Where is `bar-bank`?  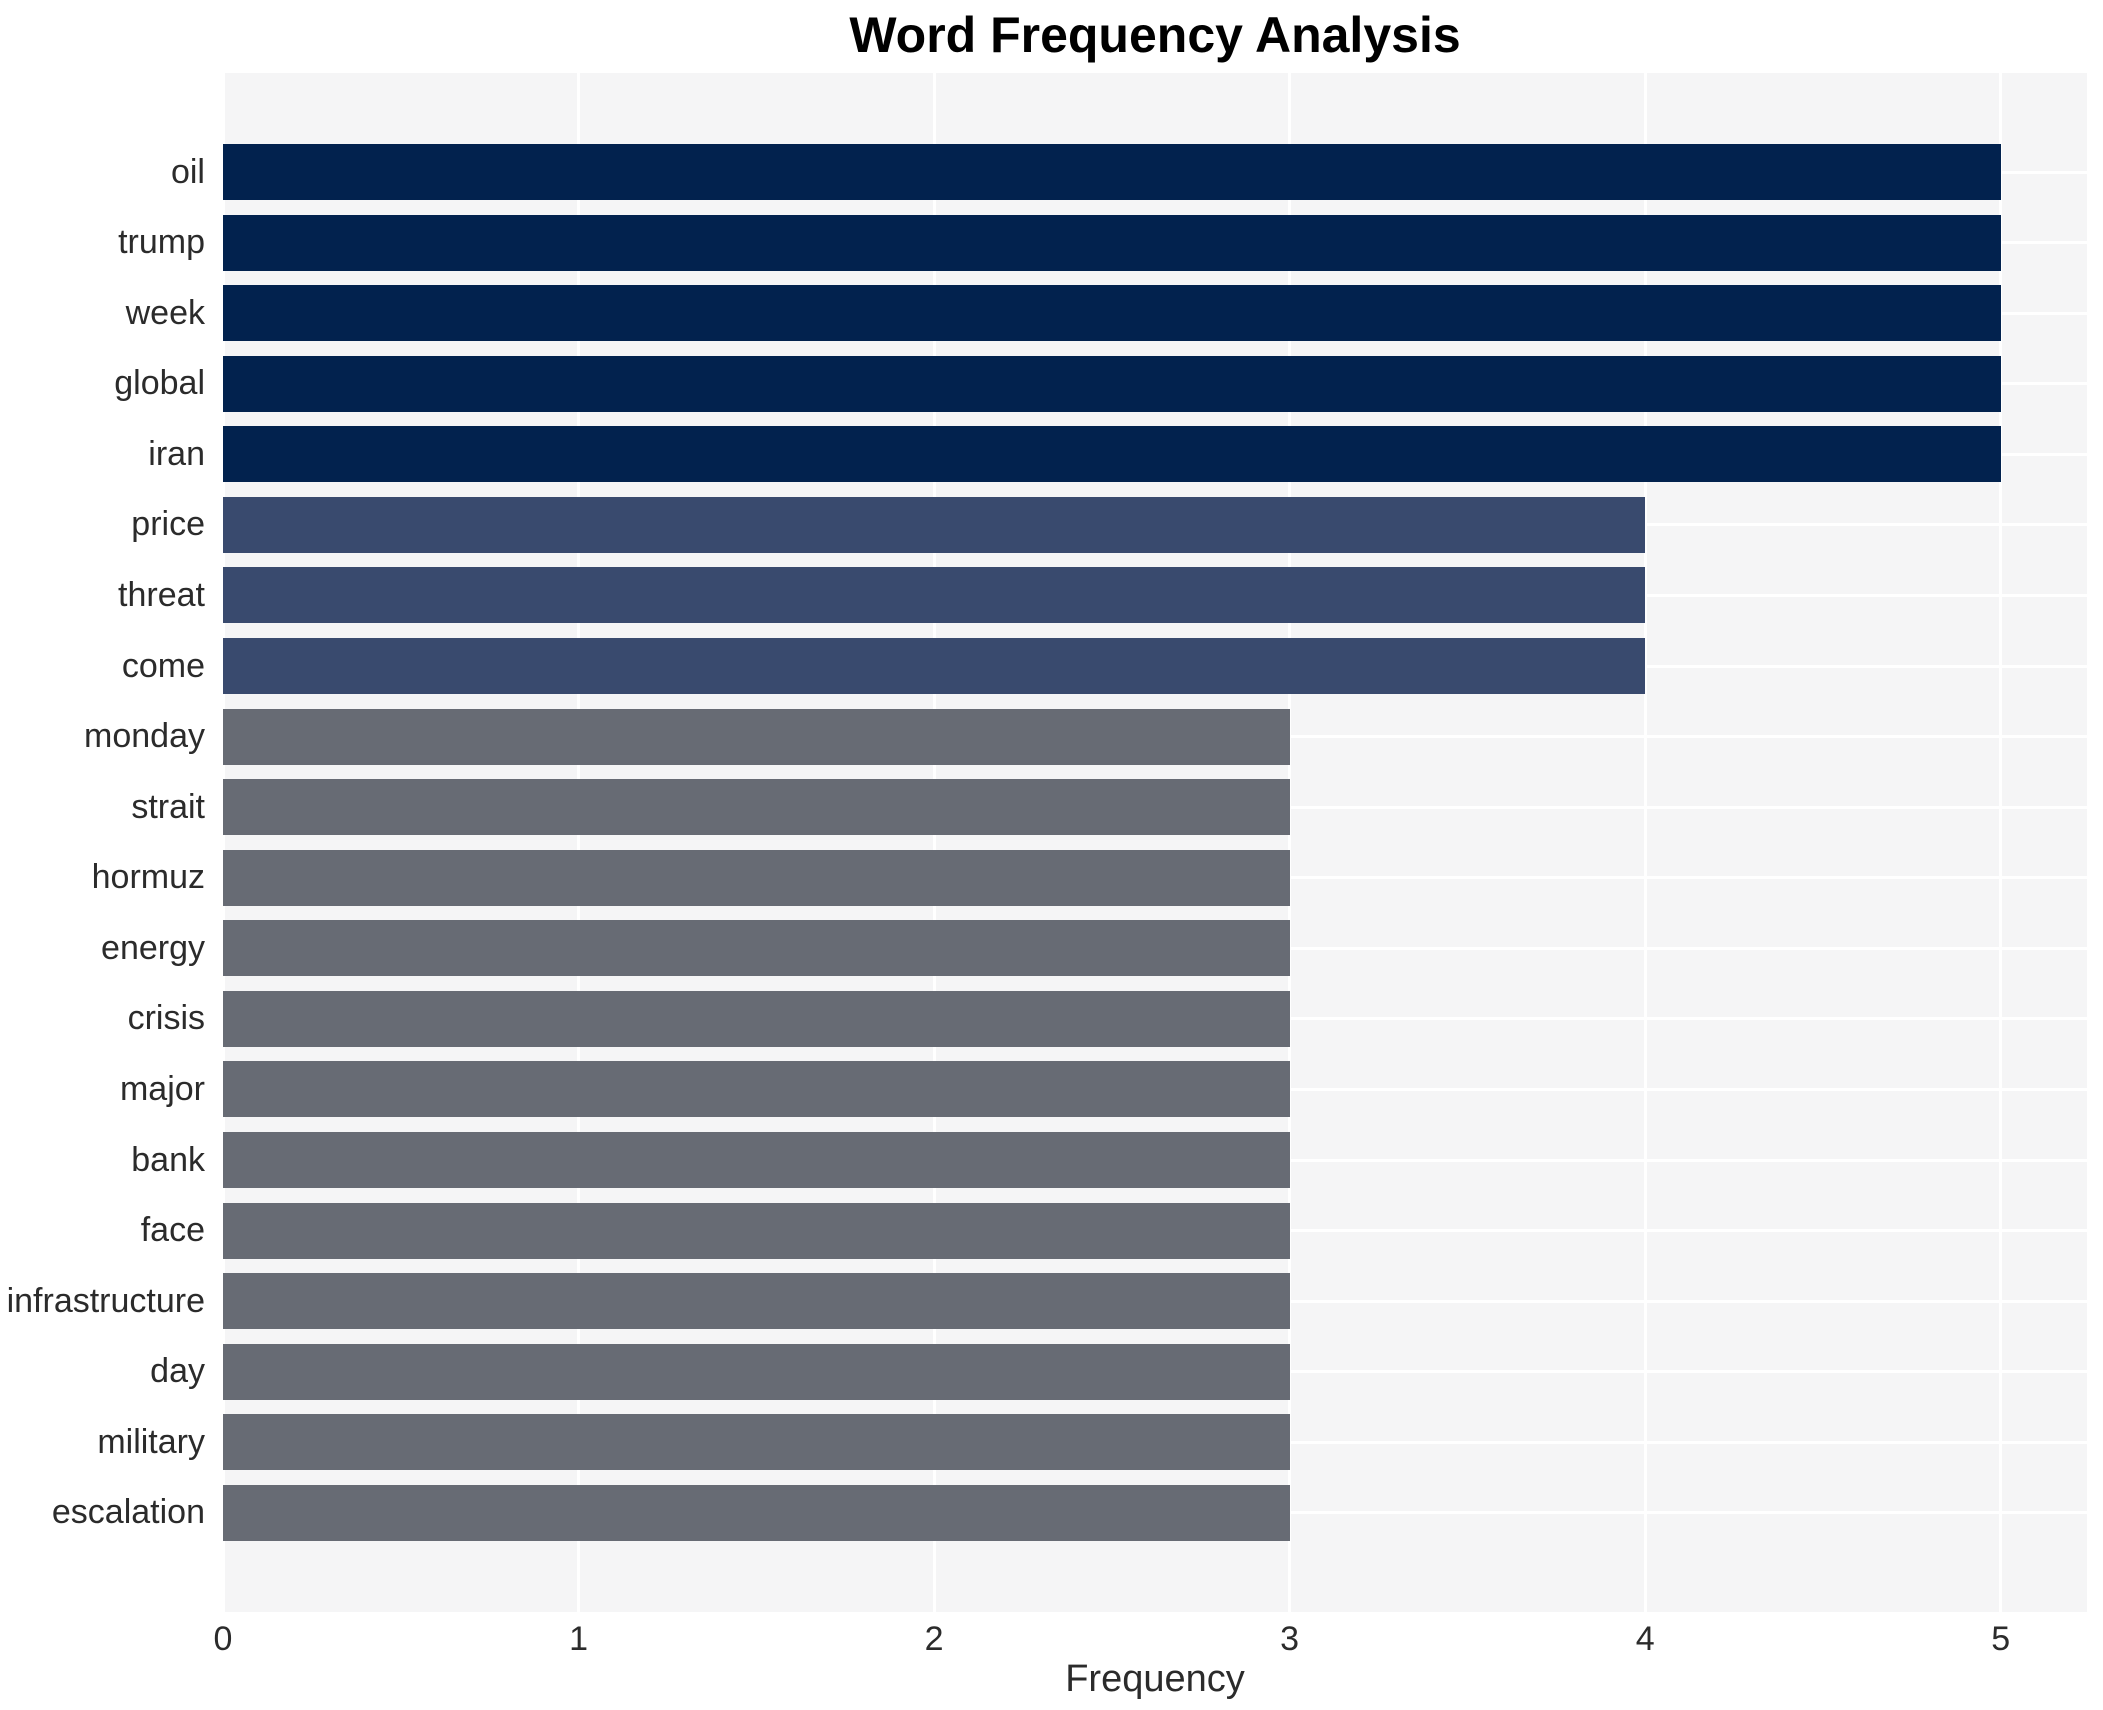
bar-bank is located at coordinates (756, 1160).